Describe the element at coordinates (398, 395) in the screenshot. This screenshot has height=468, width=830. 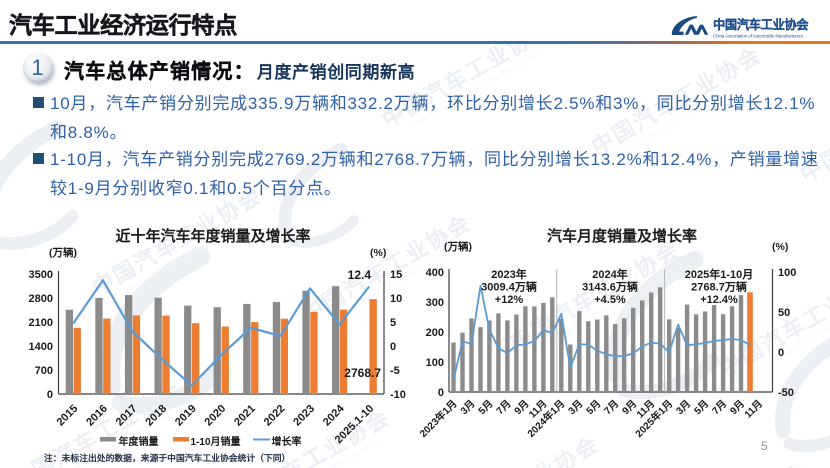
I see `svg-text: -10` at that location.